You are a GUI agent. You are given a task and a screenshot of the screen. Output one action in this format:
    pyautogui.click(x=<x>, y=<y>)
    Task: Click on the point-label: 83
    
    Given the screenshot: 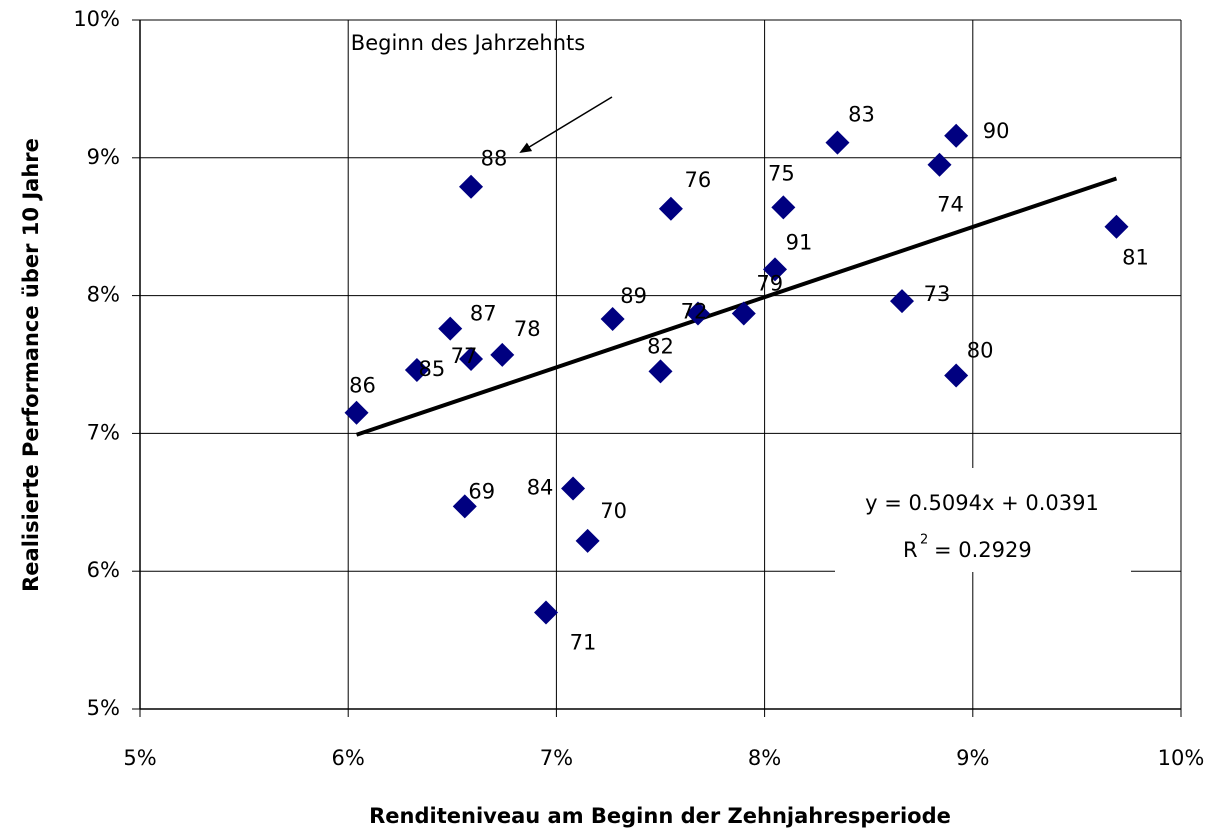 What is the action you would take?
    pyautogui.click(x=861, y=115)
    